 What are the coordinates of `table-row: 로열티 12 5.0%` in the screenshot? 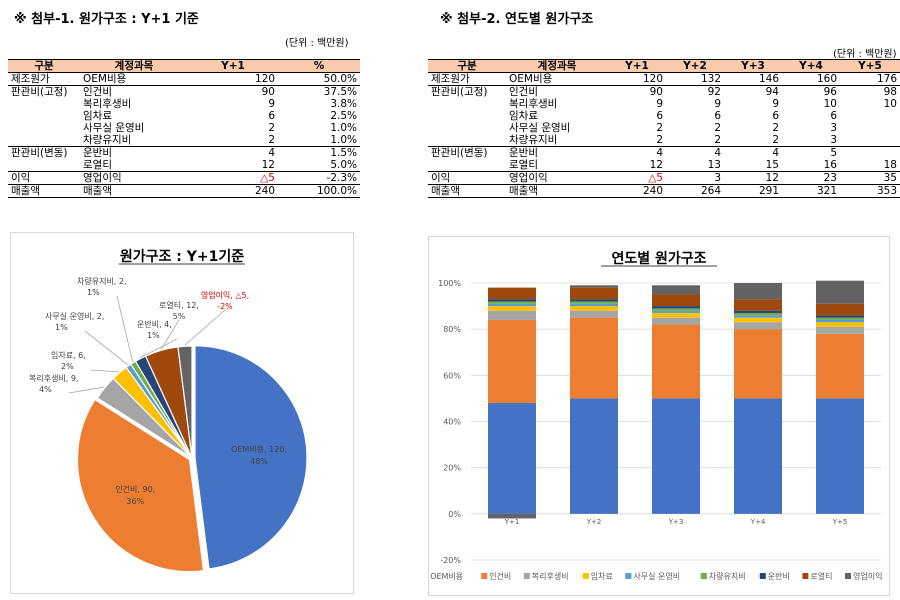 It's located at (184, 165).